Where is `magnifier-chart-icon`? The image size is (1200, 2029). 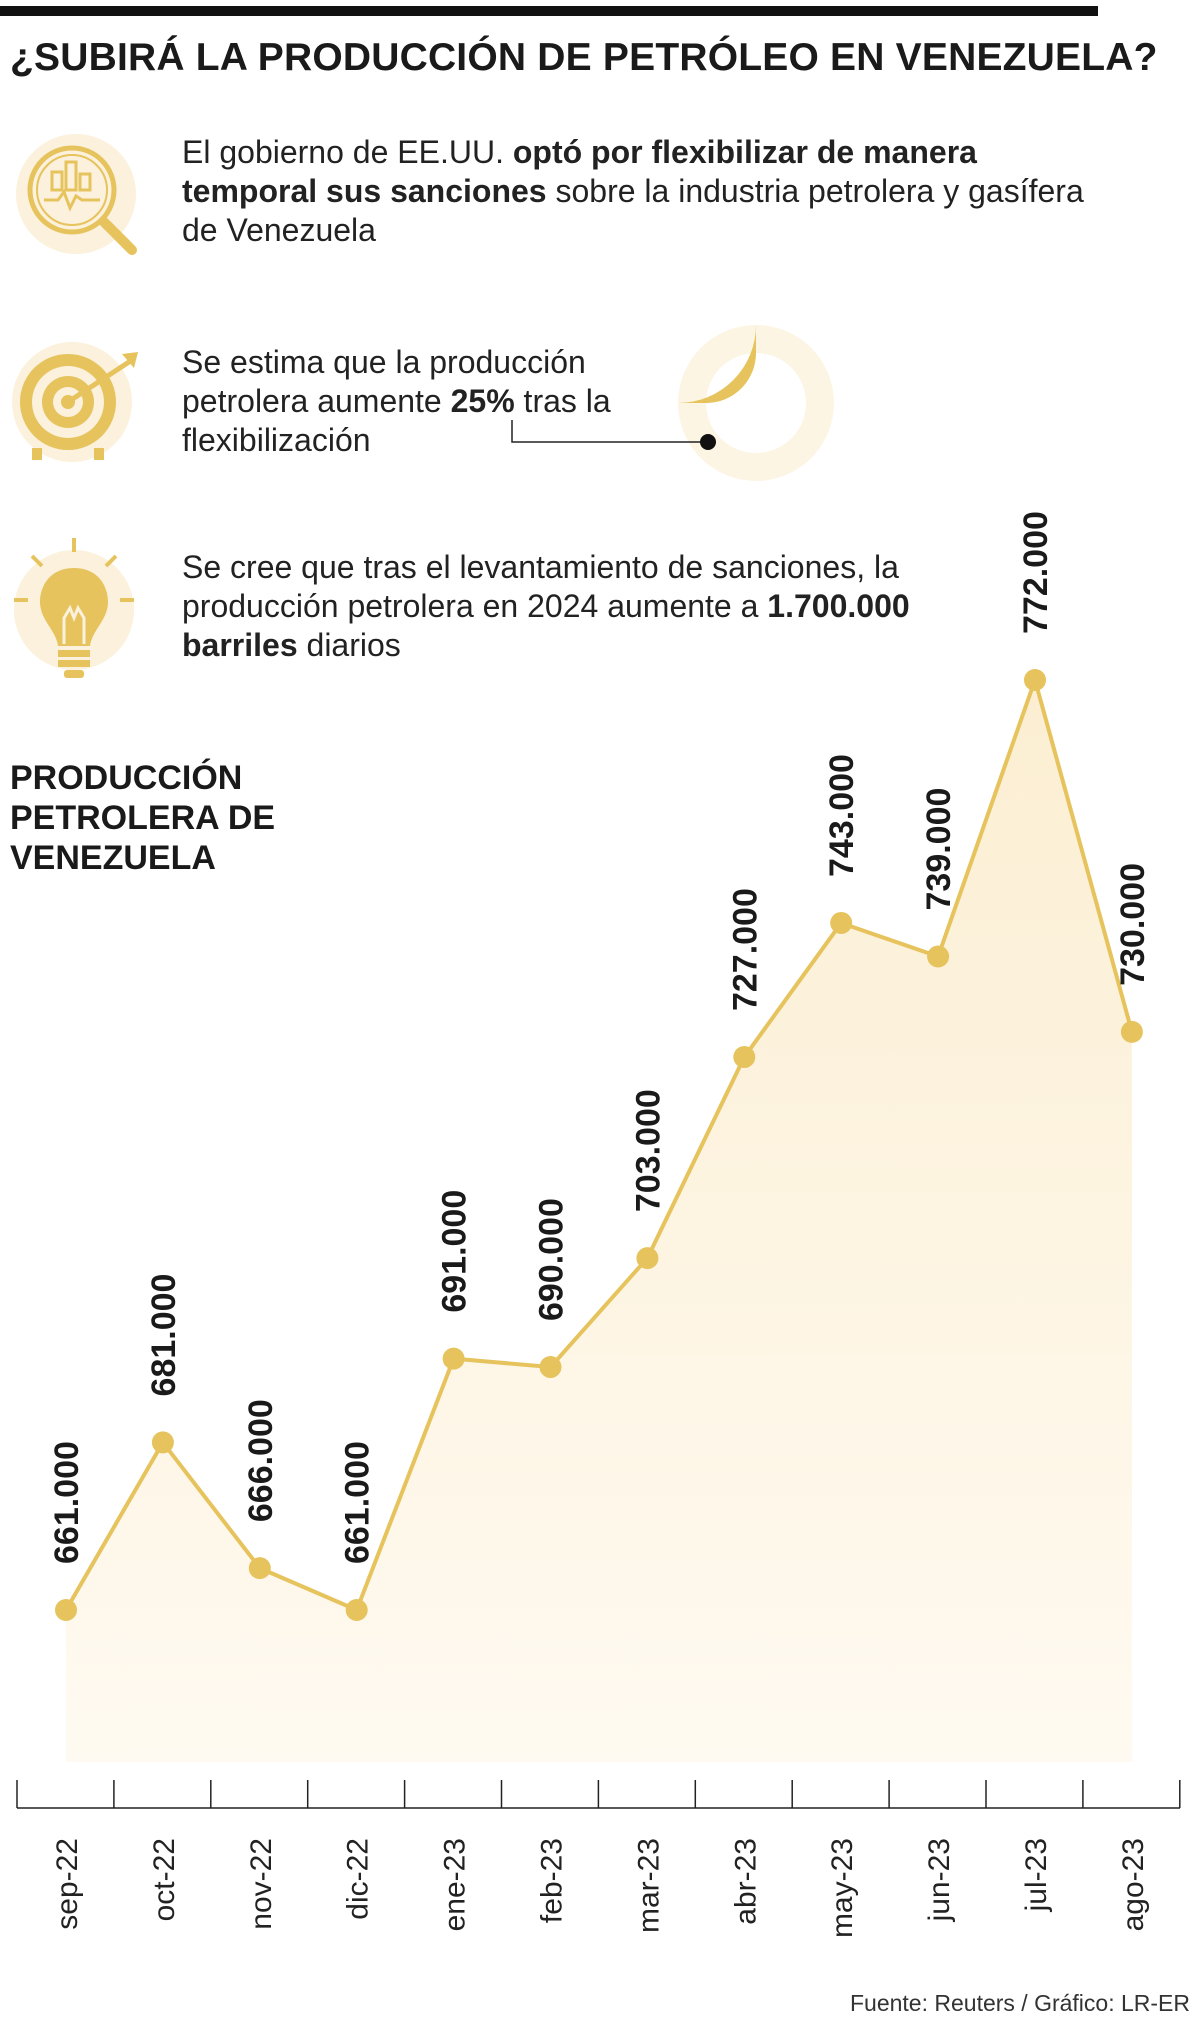 magnifier-chart-icon is located at coordinates (76, 194).